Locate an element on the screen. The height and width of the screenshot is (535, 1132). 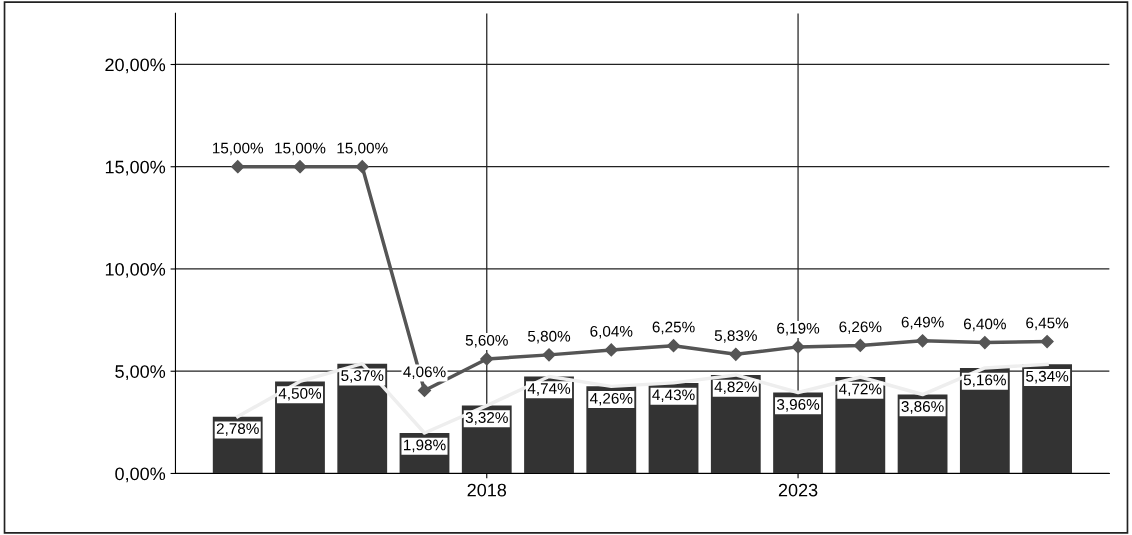
data-label: 5,80% is located at coordinates (549, 337).